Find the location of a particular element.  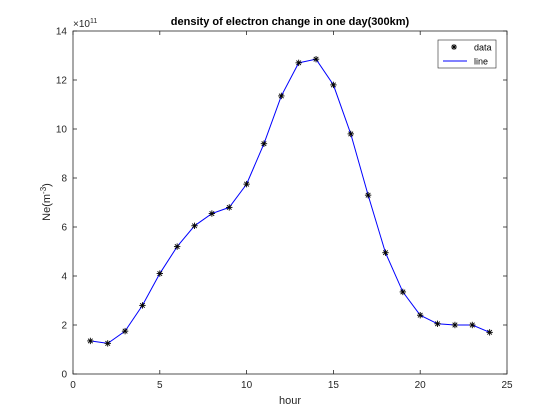

y-axis-label: Ne(m-3) is located at coordinates (46, 202).